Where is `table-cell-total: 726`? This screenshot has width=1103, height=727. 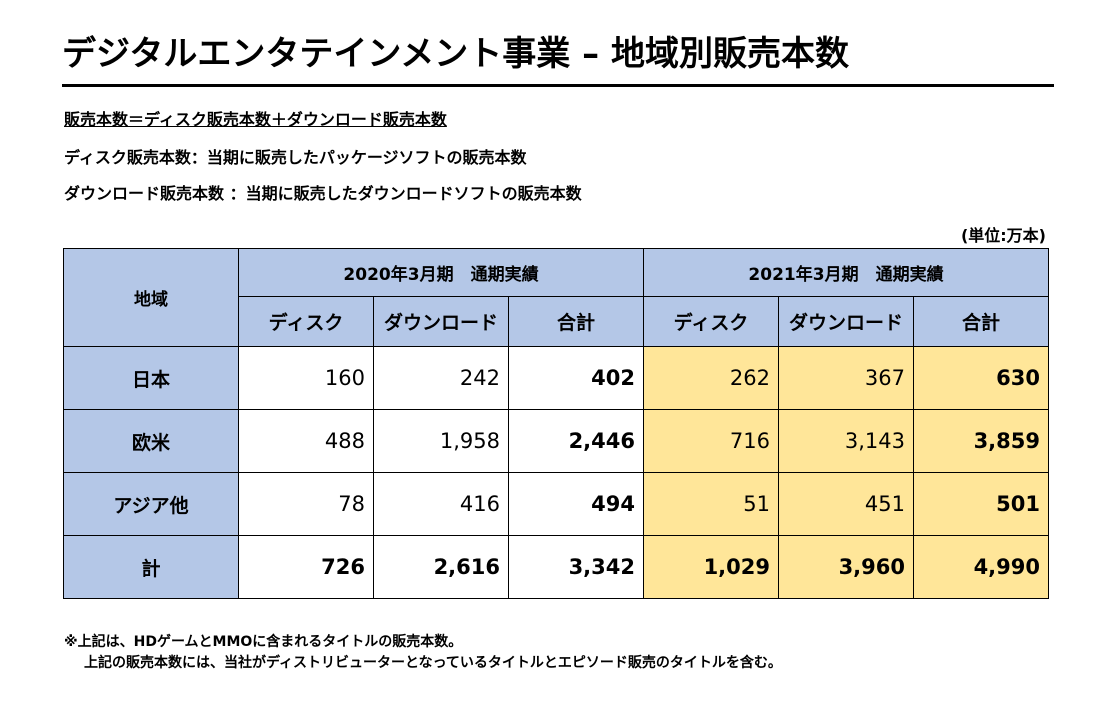
table-cell-total: 726 is located at coordinates (306, 567).